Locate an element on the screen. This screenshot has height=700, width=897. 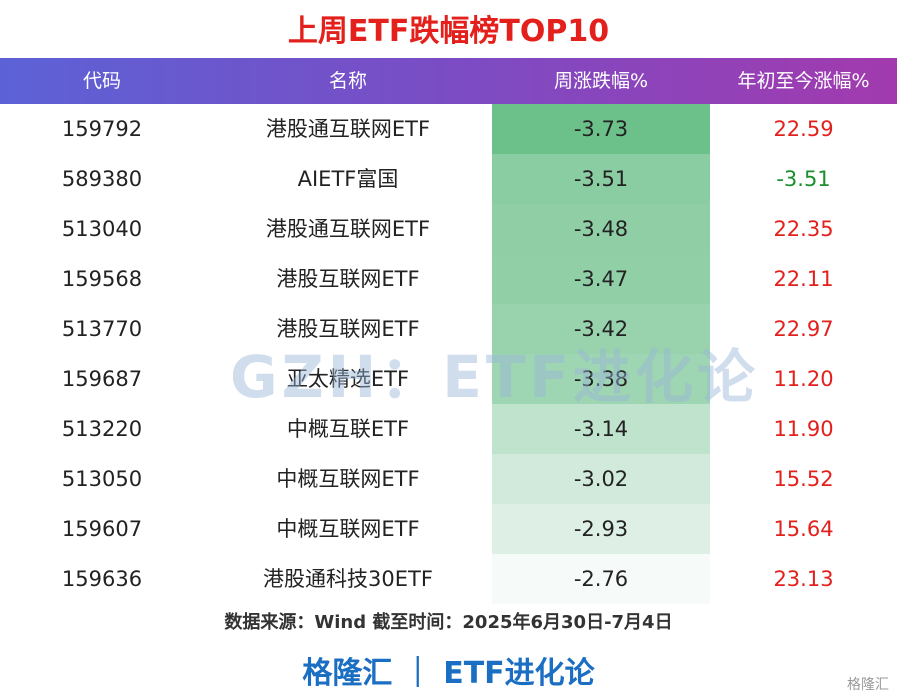
code: 513770 is located at coordinates (102, 329).